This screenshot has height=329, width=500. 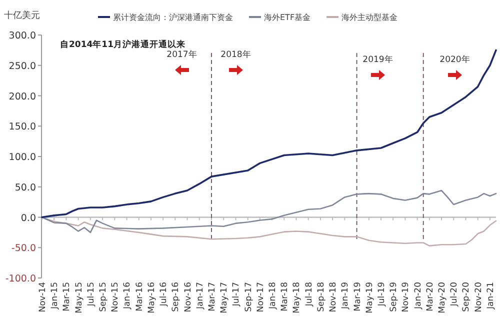 What do you see at coordinates (321, 297) in the screenshot?
I see `x-tick-label: Sep-18` at bounding box center [321, 297].